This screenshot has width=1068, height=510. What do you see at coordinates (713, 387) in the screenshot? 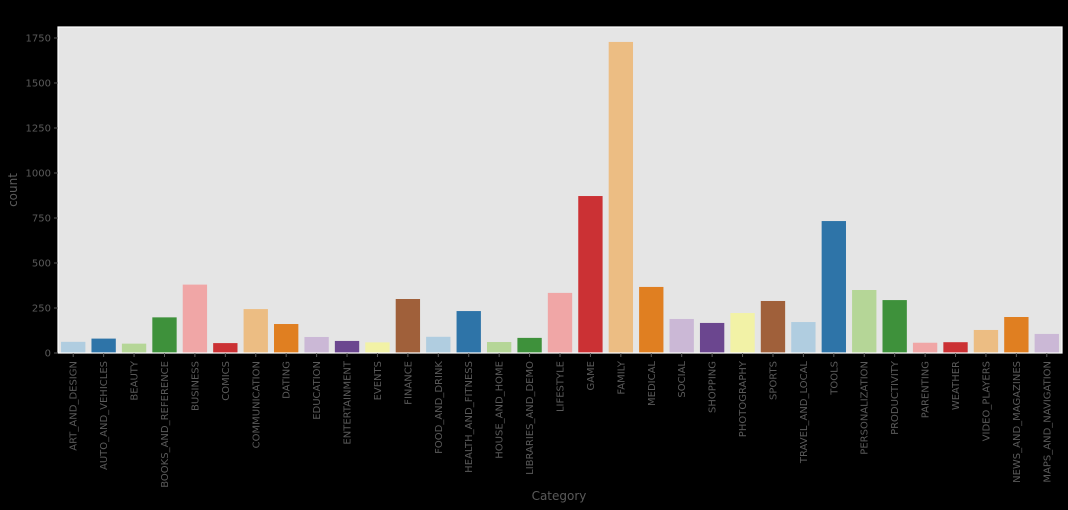
I see `x-tick-label: SHOPPING` at bounding box center [713, 387].